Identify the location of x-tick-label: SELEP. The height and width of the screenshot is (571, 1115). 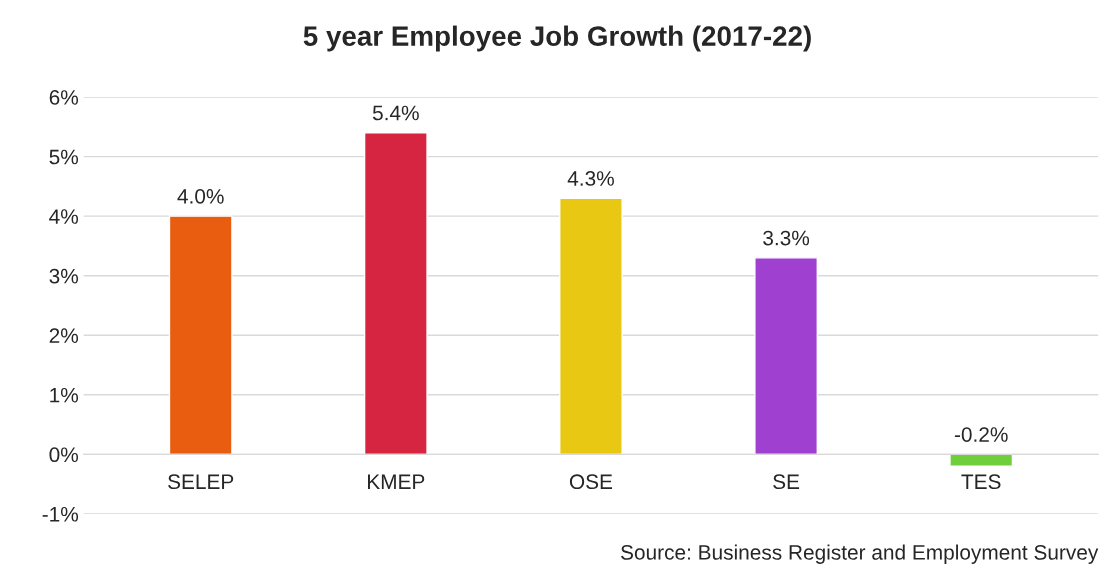
(201, 482).